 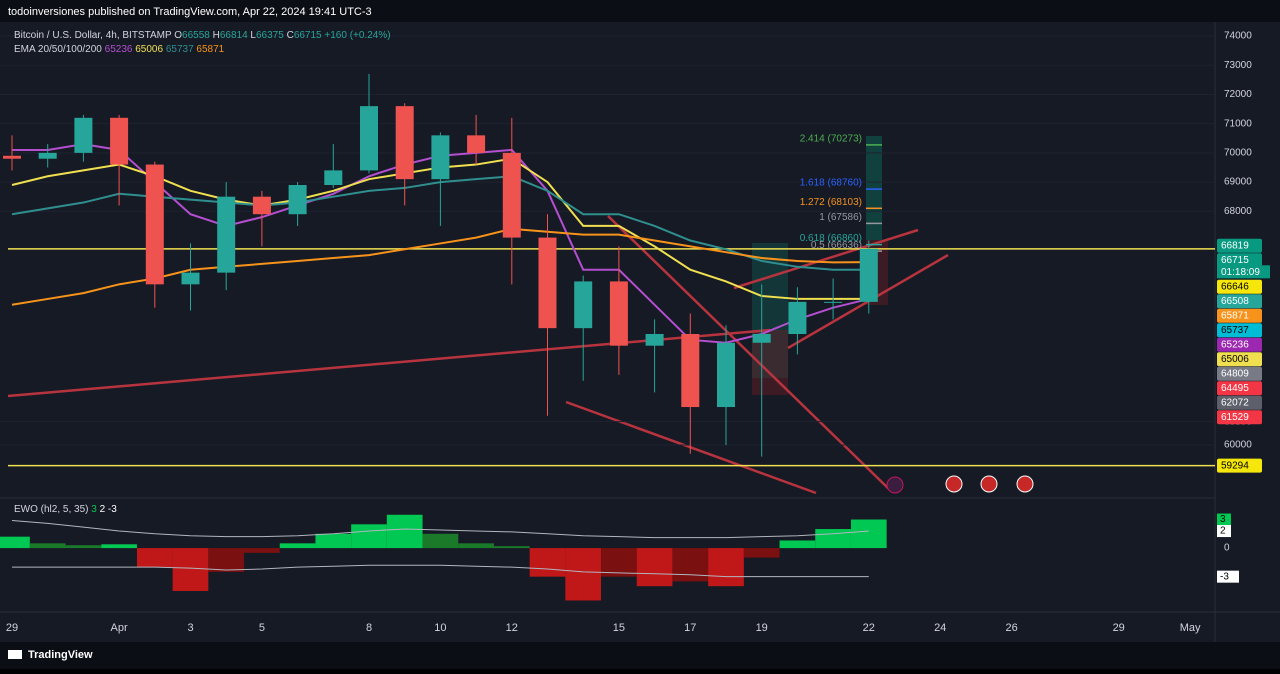 I want to click on ewo-line, so click(x=440, y=529).